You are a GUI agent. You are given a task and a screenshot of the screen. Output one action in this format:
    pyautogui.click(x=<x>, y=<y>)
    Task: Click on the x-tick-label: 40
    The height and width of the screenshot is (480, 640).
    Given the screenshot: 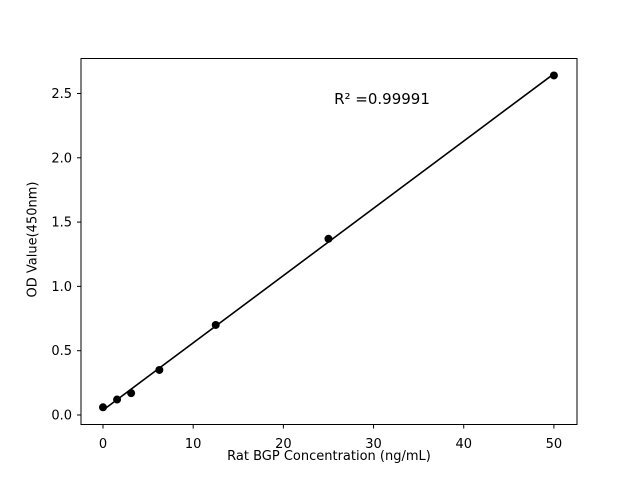 What is the action you would take?
    pyautogui.click(x=463, y=444)
    